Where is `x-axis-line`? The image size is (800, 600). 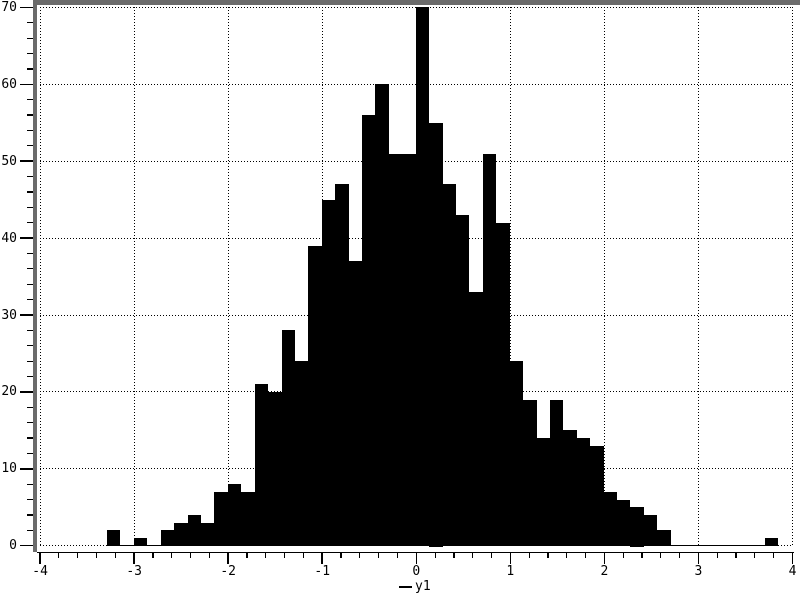
x-axis-line is located at coordinates (415, 552).